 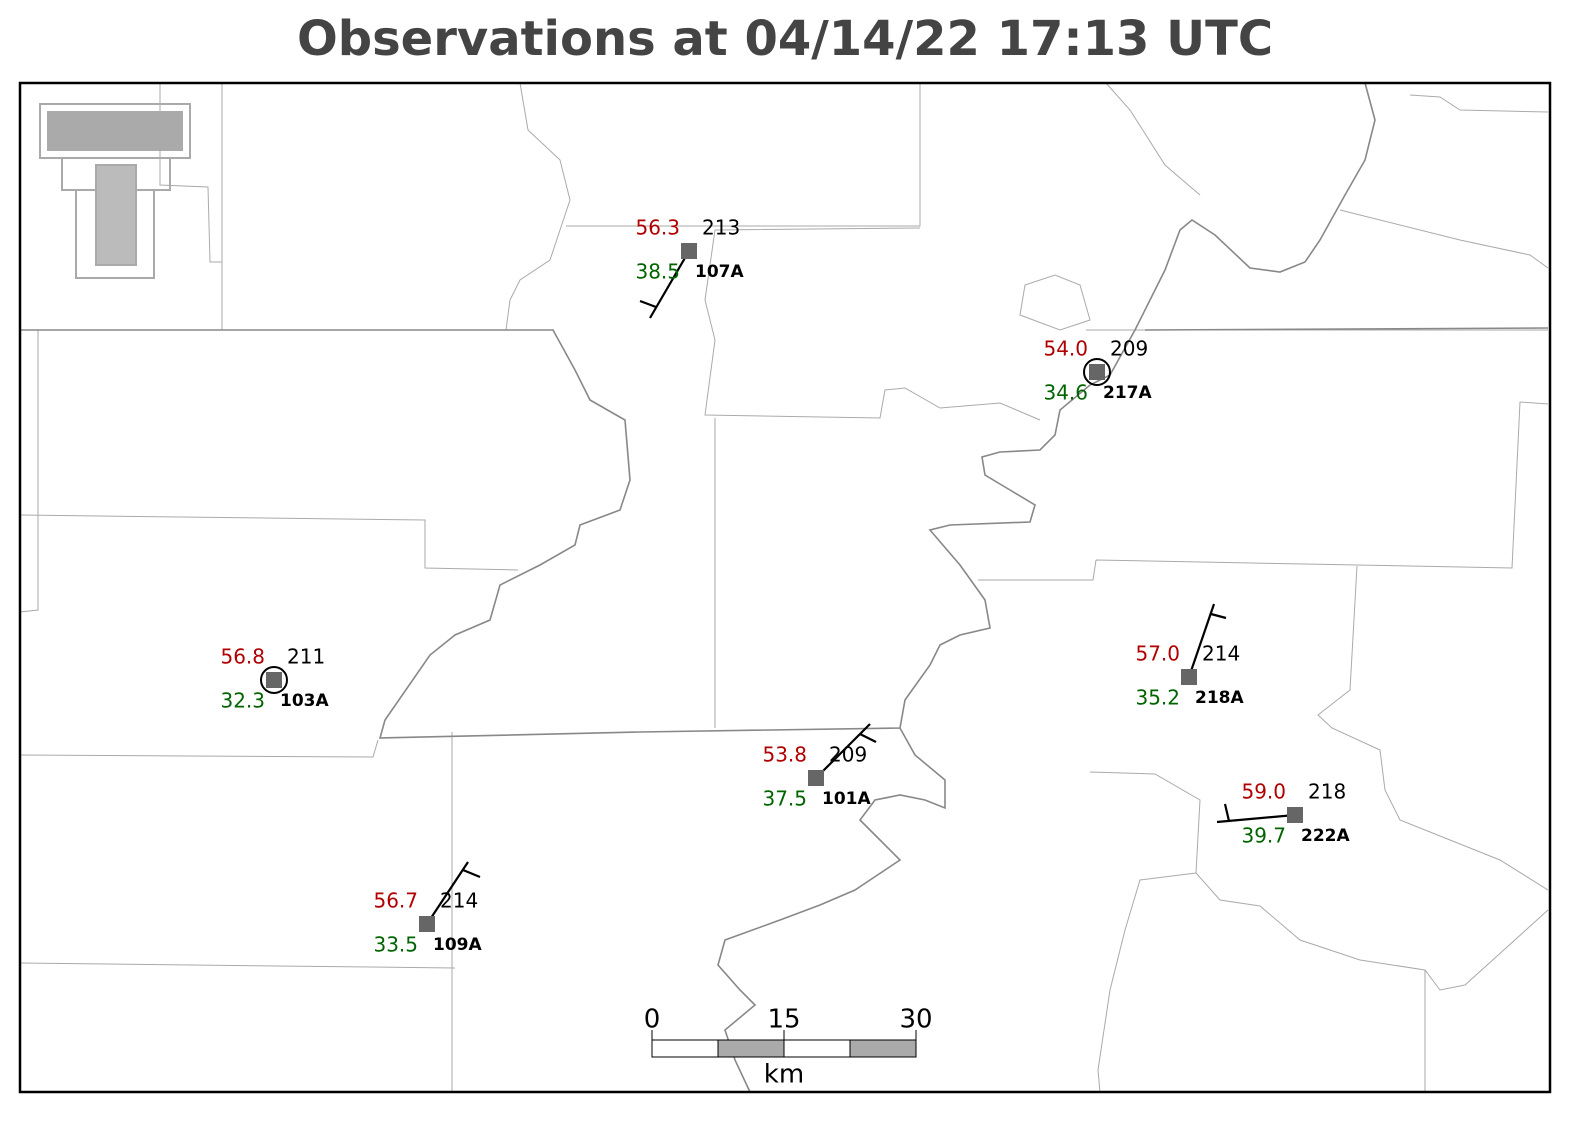 I want to click on temperature: 59.0, so click(x=1263, y=792).